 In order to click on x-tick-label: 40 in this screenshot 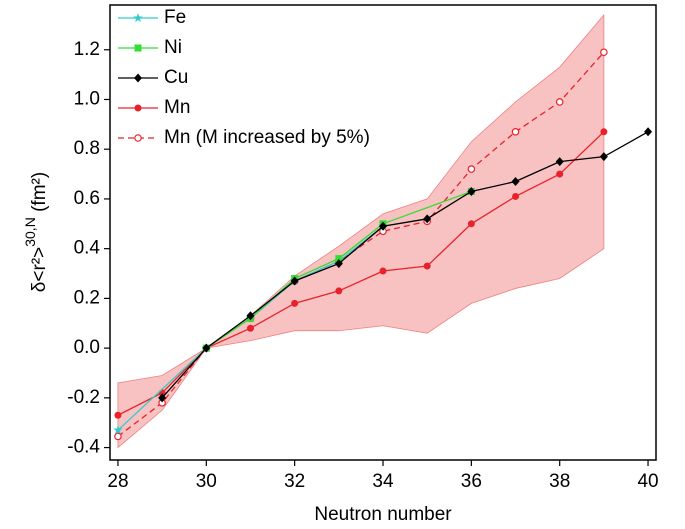, I will do `click(647, 481)`.